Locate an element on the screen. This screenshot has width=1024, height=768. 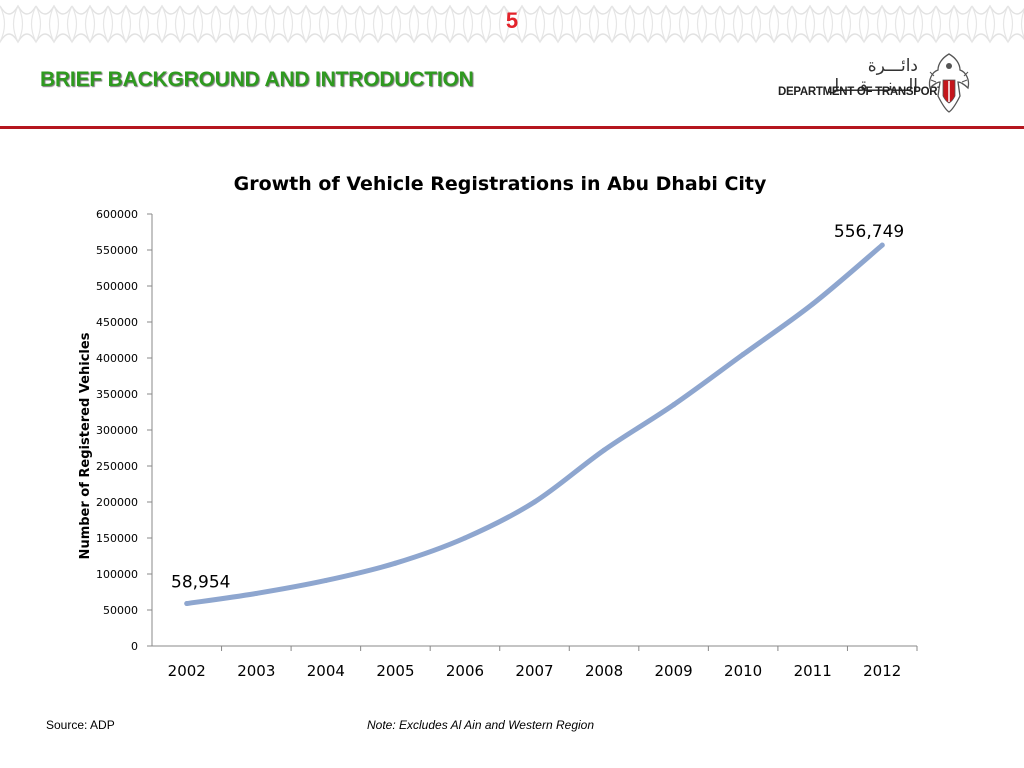
decorative-pattern-band is located at coordinates (512, 24).